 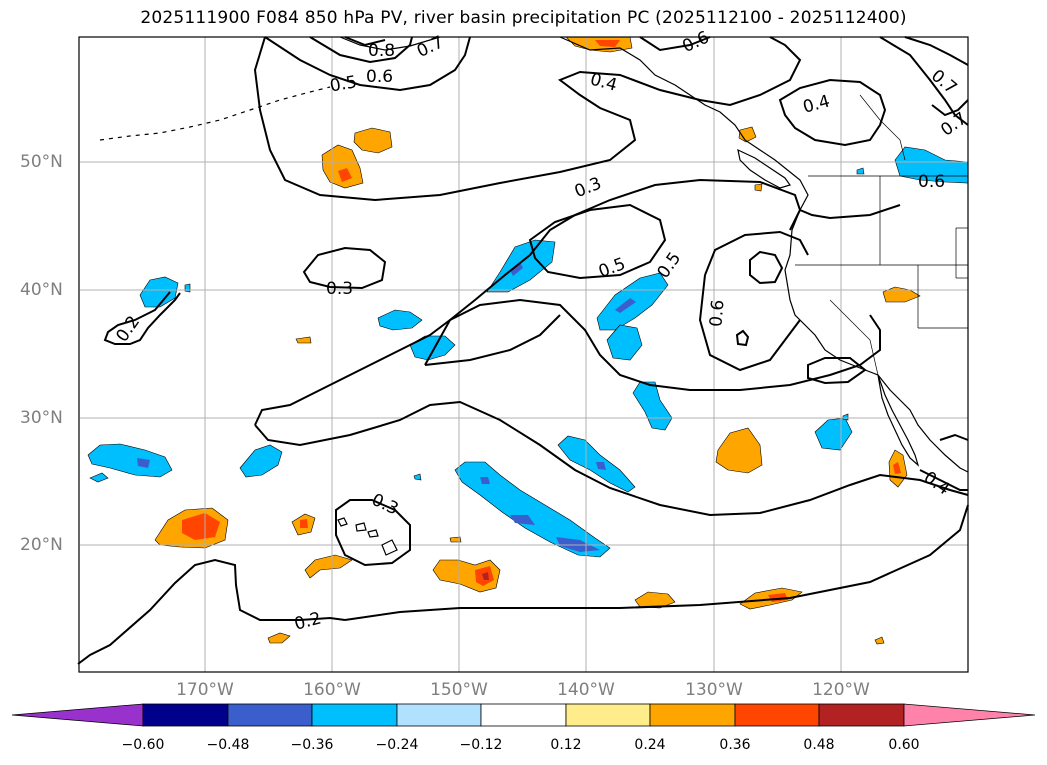 What do you see at coordinates (969, 715) in the screenshot?
I see `colorbar-extend-high` at bounding box center [969, 715].